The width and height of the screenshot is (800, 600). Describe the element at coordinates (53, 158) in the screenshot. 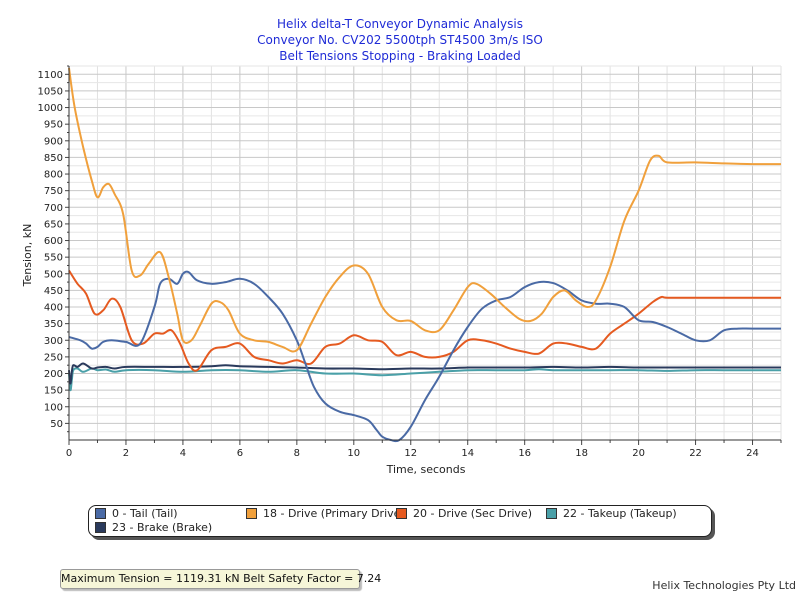

I see `y-tick-label: 850` at that location.